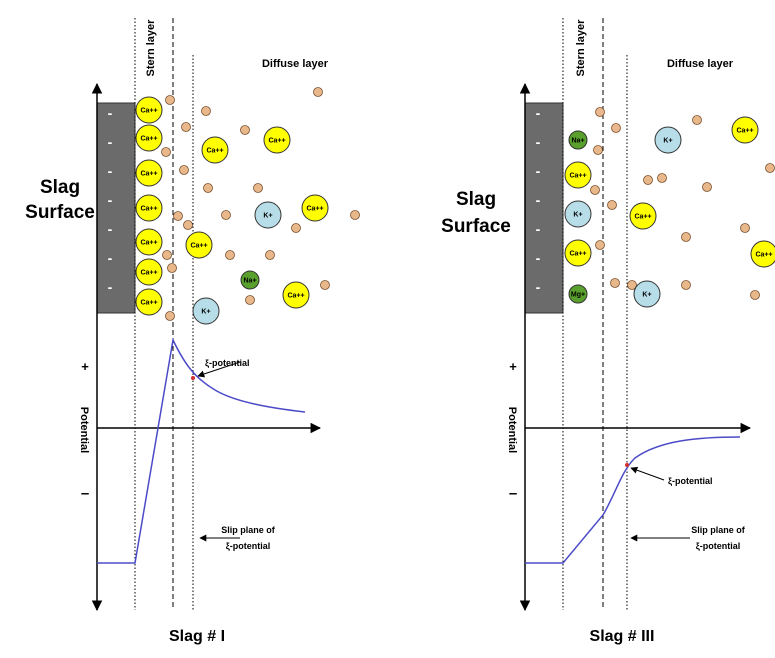 The image size is (775, 658). What do you see at coordinates (476, 226) in the screenshot?
I see `surface-label: Surface` at bounding box center [476, 226].